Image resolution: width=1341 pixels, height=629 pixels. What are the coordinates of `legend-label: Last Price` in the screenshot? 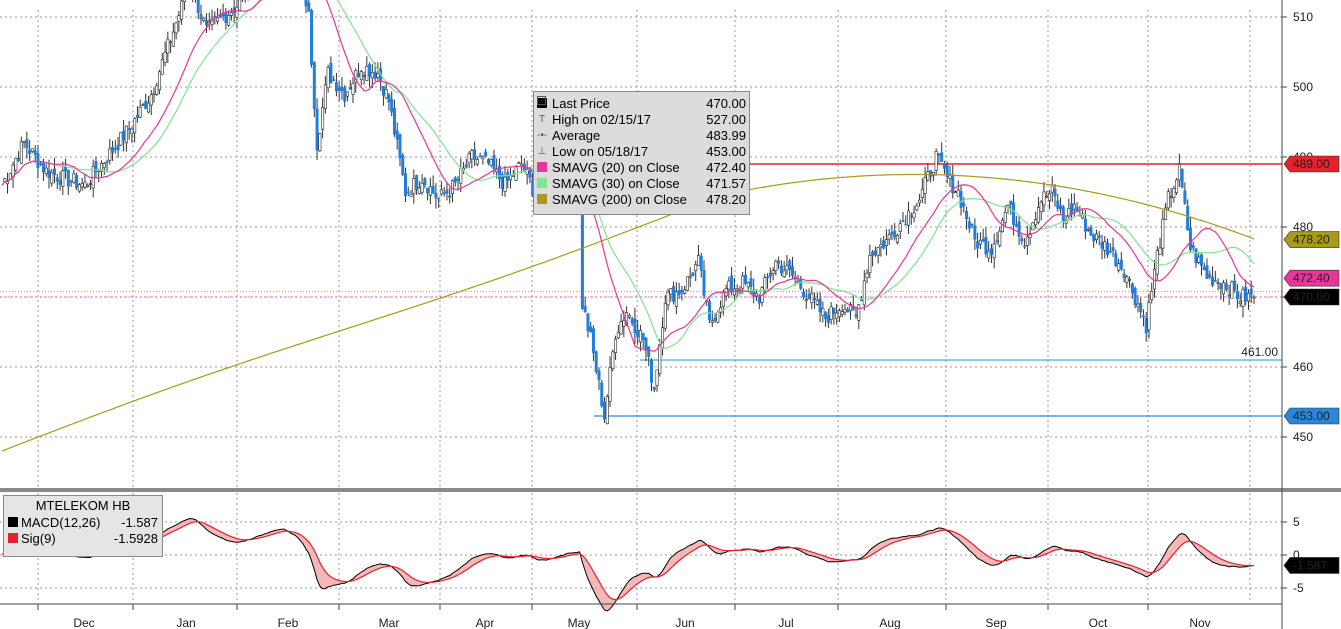 It's located at (581, 103).